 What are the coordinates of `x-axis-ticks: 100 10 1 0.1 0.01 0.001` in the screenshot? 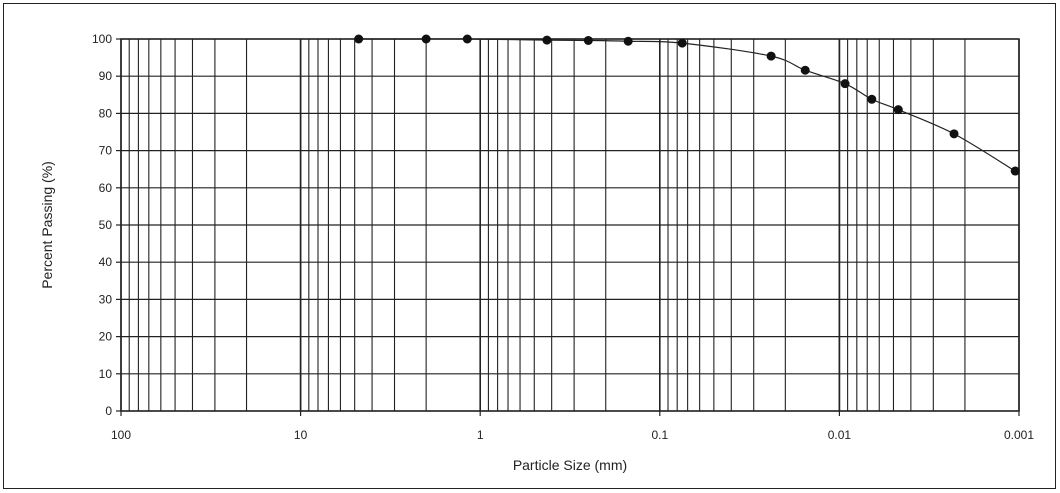 It's located at (572, 426).